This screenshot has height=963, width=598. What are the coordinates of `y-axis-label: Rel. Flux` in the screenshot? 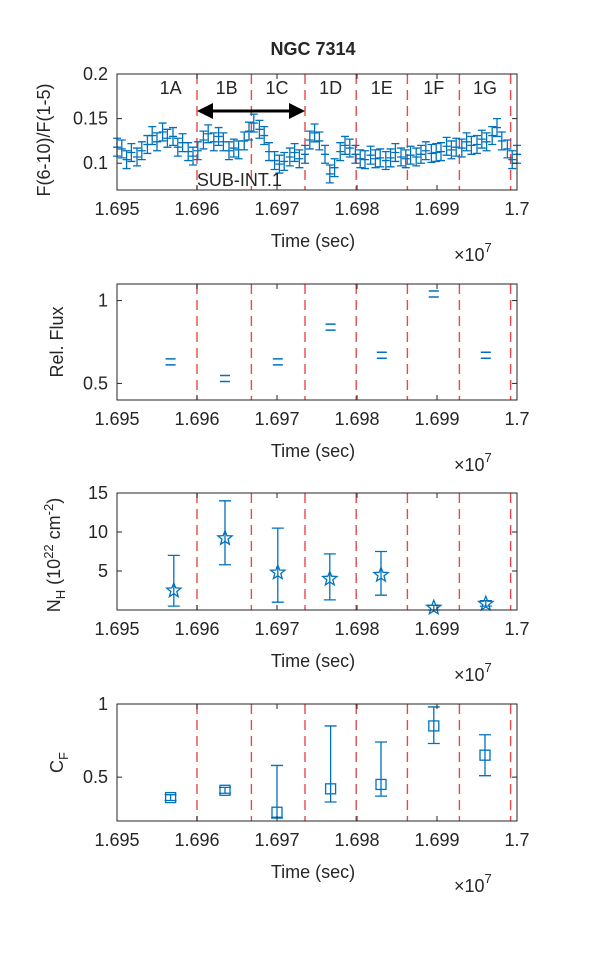 It's located at (57, 341).